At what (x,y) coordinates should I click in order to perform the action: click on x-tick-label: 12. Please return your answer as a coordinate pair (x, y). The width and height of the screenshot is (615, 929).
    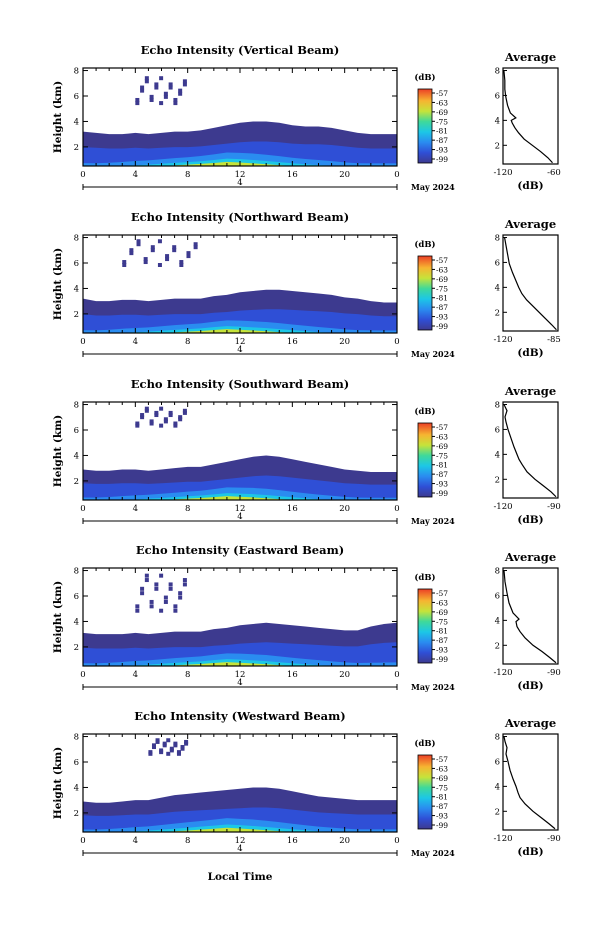
    Looking at the image, I should click on (240, 675).